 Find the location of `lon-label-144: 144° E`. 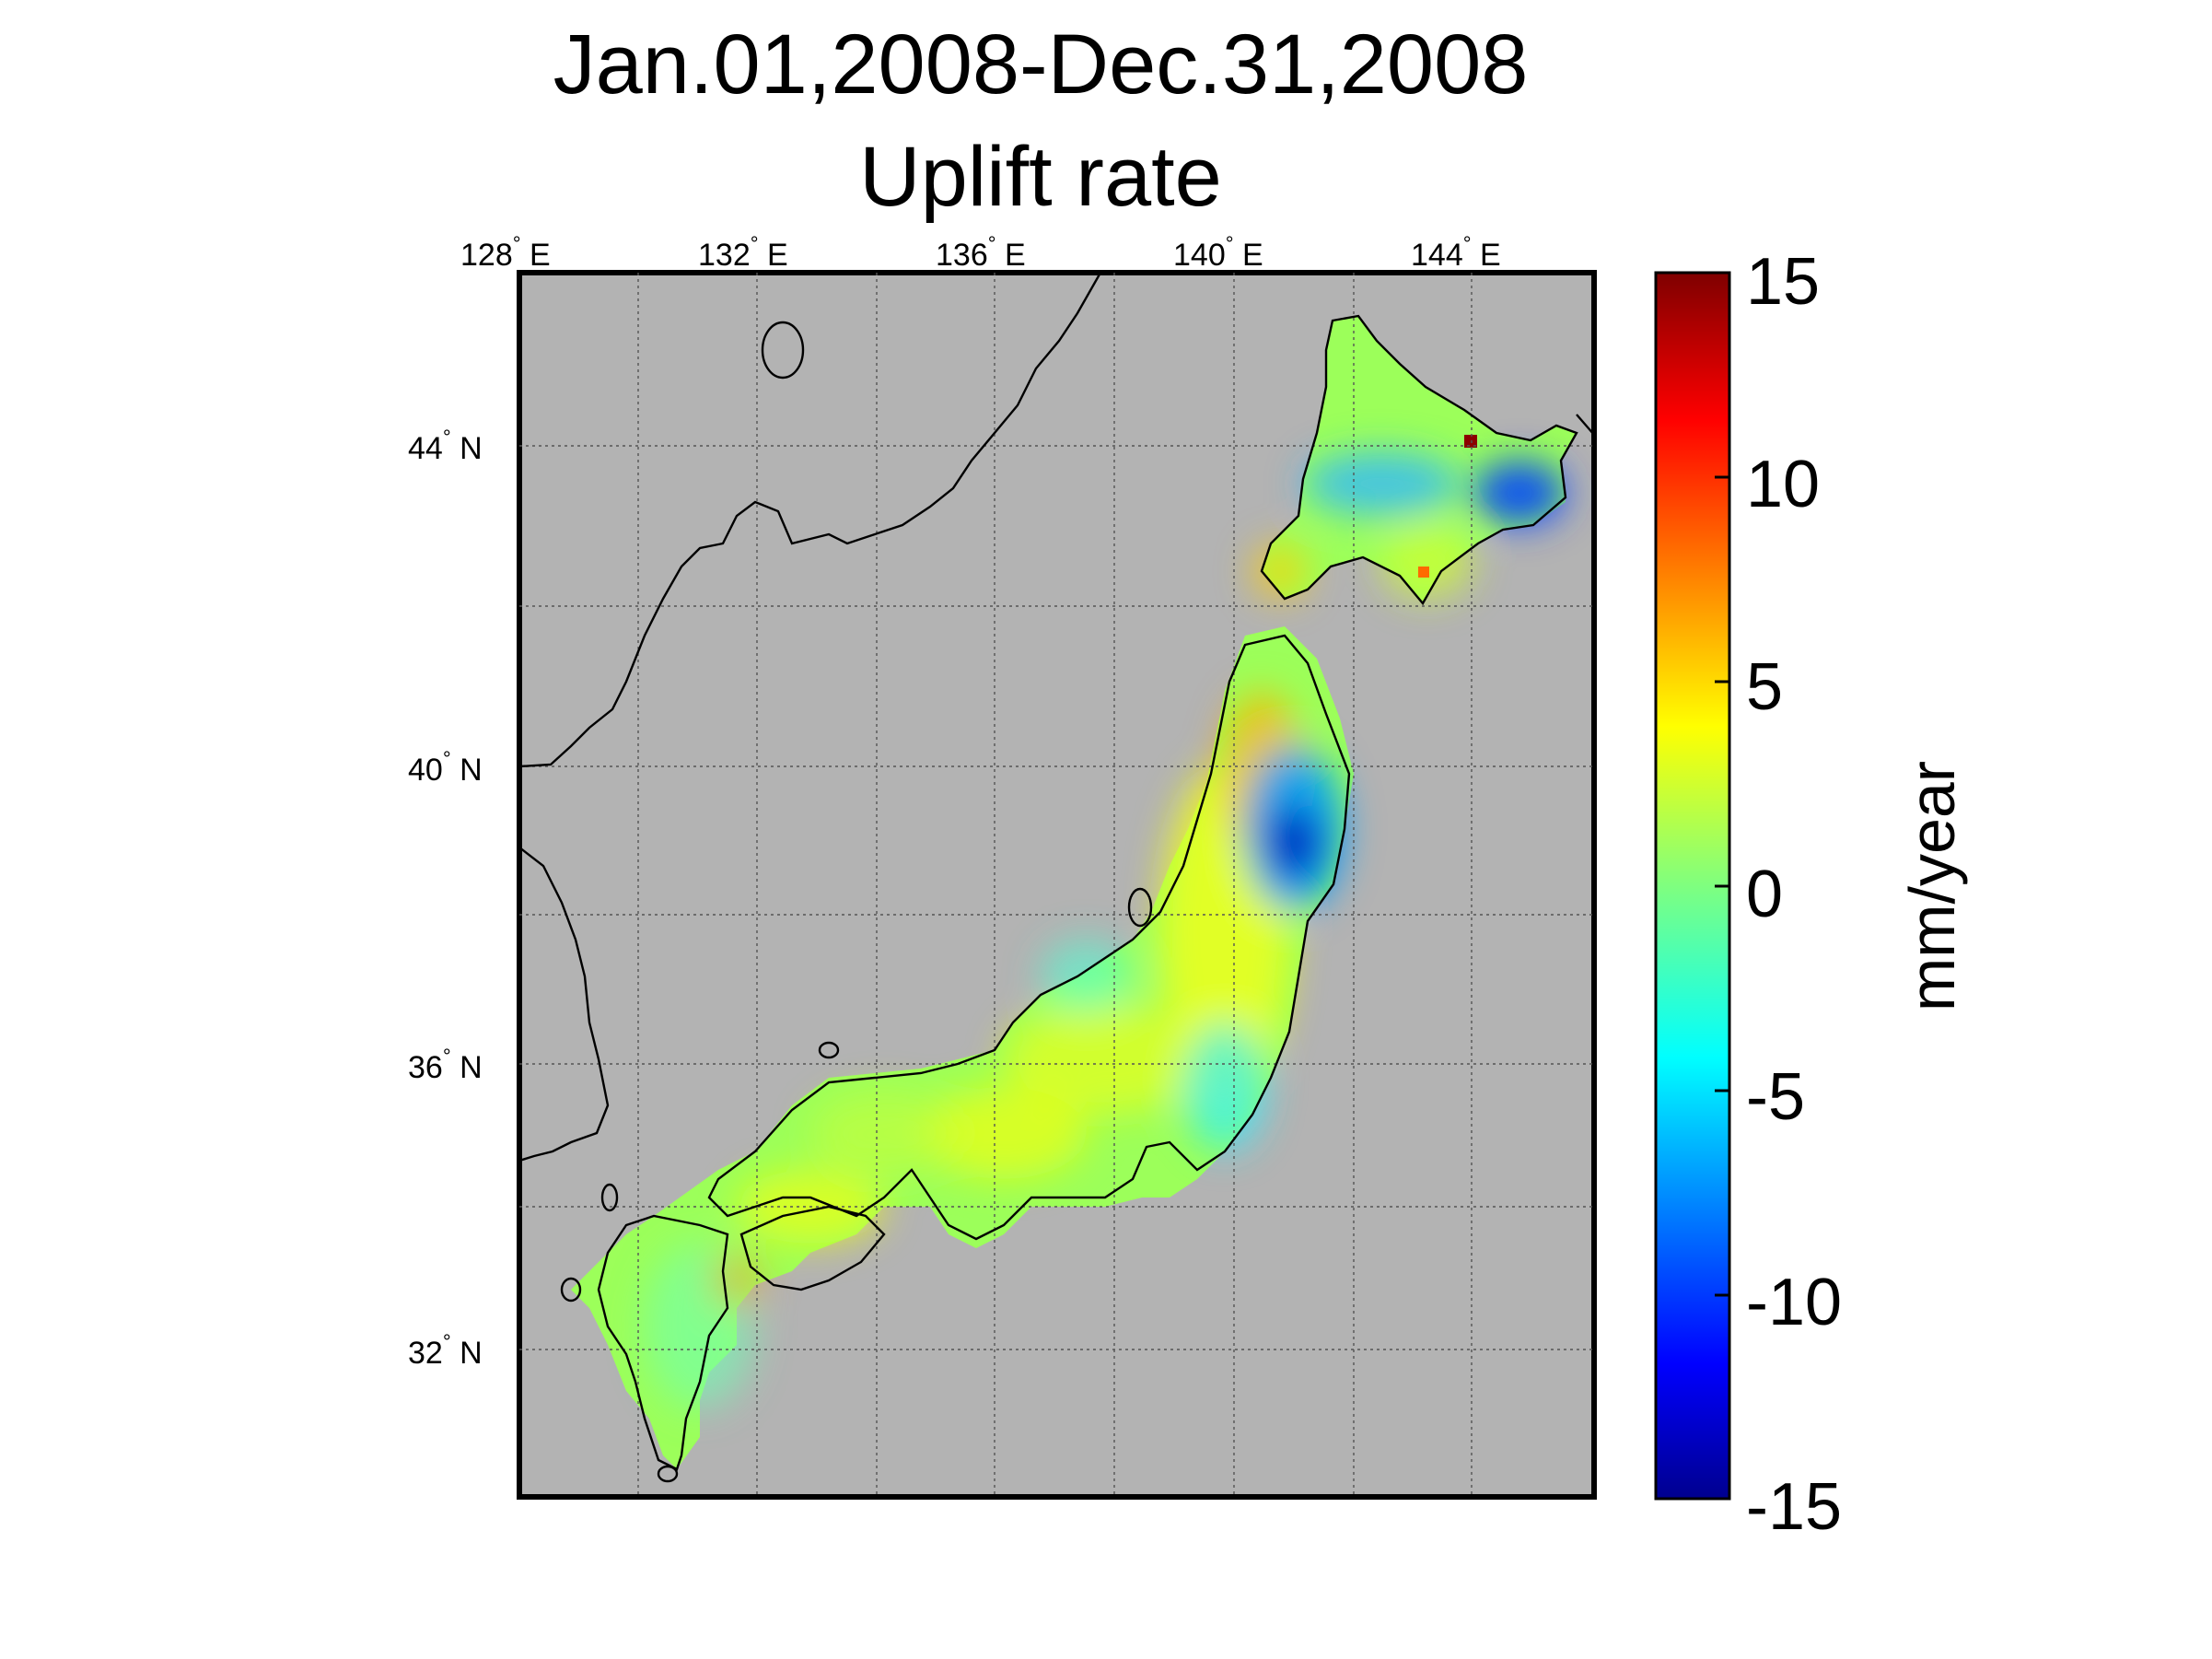

lon-label-144: 144° E is located at coordinates (1456, 252).